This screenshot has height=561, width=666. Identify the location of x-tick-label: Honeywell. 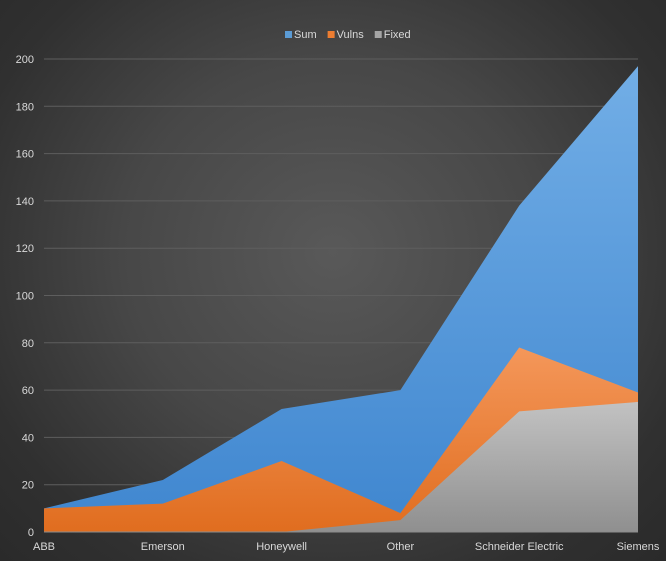
(281, 547).